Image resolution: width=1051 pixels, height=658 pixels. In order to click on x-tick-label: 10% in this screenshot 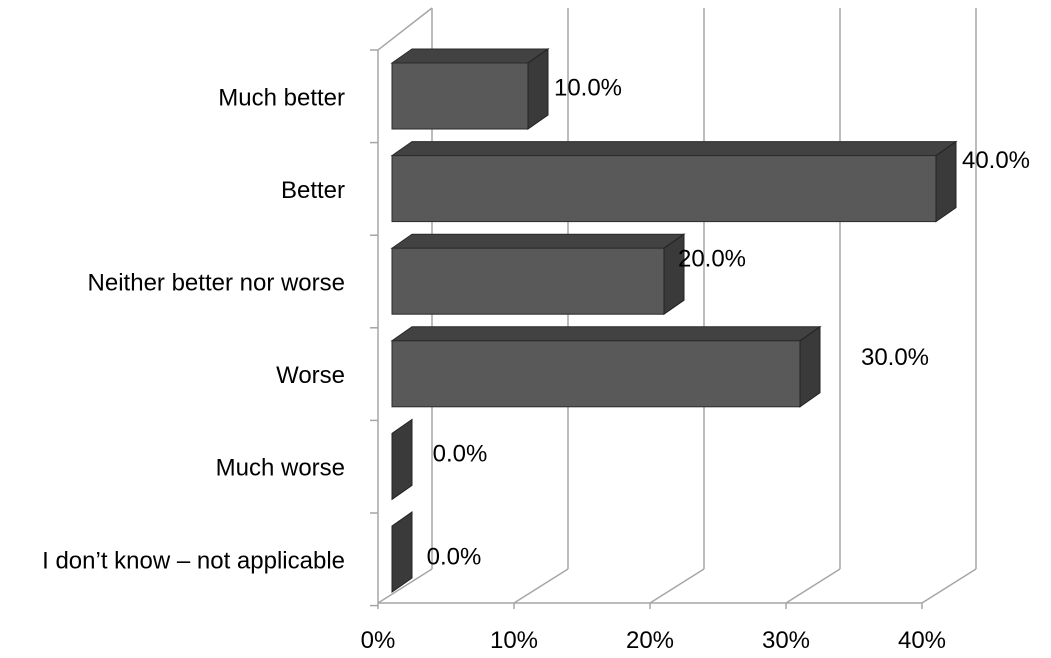, I will do `click(514, 640)`.